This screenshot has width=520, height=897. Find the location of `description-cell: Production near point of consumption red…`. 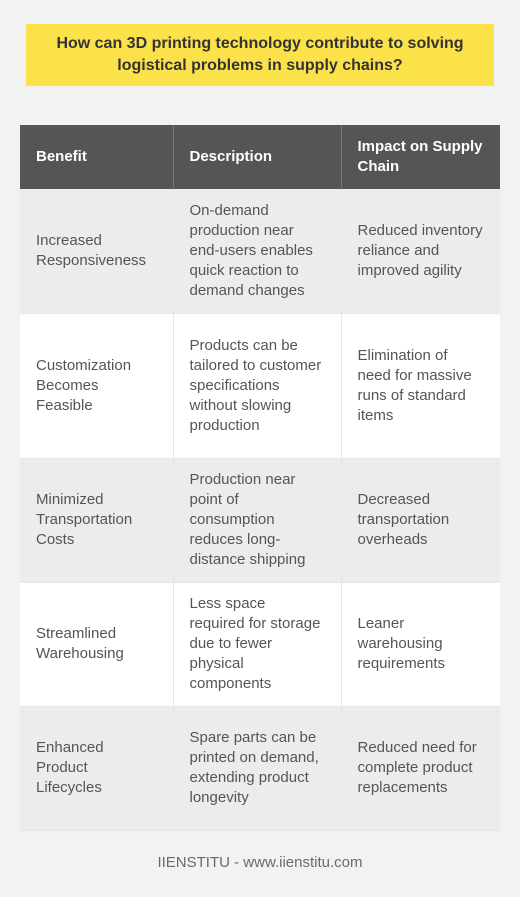

description-cell: Production near point of consumption red… is located at coordinates (257, 520).